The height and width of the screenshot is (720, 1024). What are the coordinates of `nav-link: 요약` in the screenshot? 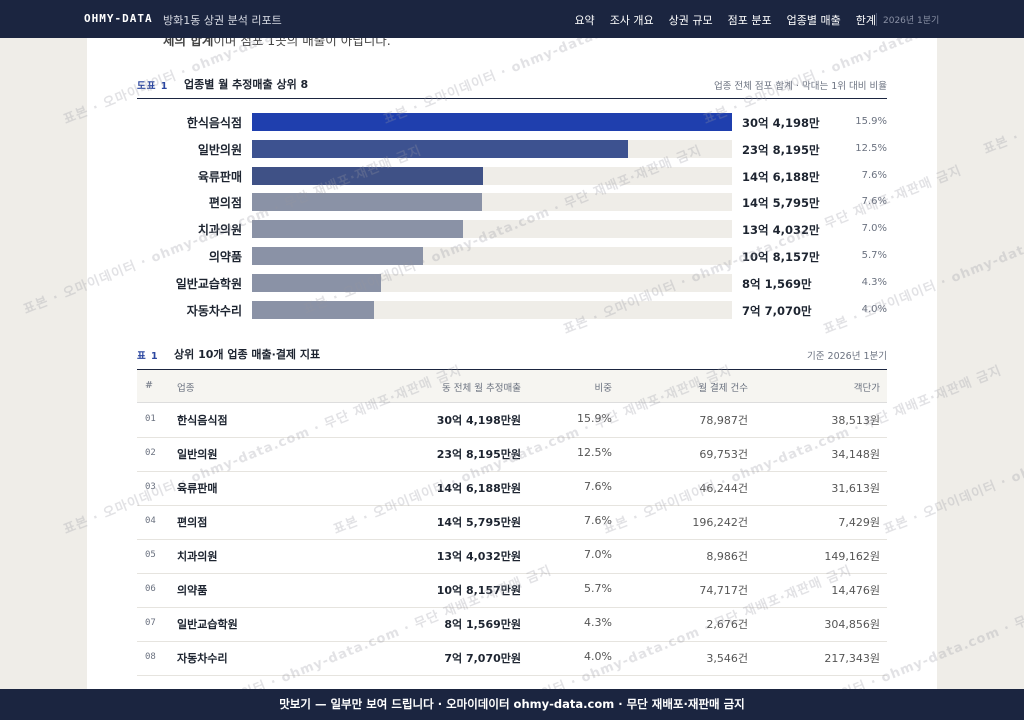 It's located at (584, 20).